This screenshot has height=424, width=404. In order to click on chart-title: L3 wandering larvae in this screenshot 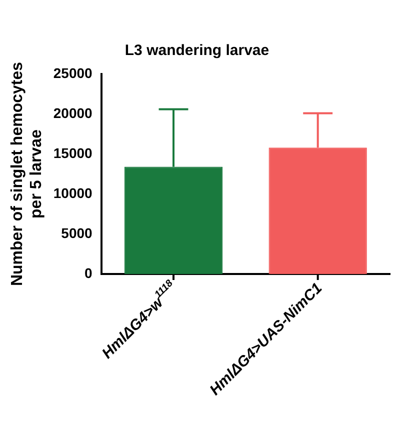, I will do `click(197, 51)`.